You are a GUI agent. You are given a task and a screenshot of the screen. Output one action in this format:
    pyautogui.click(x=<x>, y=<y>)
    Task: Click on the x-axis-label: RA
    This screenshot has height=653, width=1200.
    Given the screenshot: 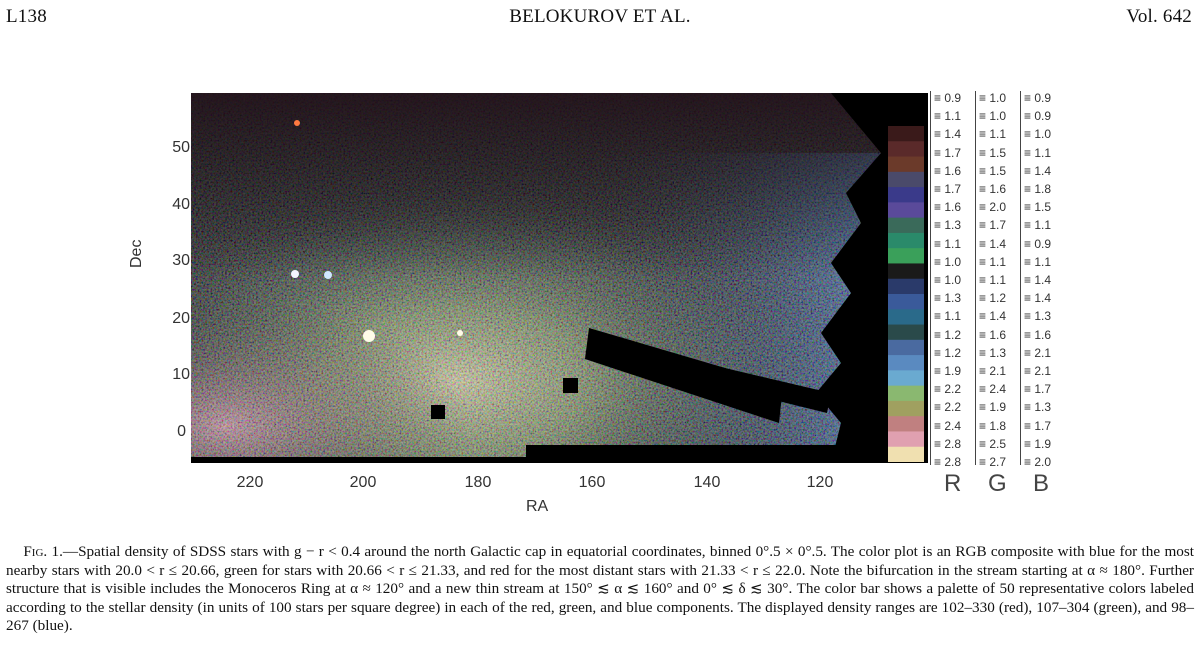 What is the action you would take?
    pyautogui.click(x=537, y=506)
    